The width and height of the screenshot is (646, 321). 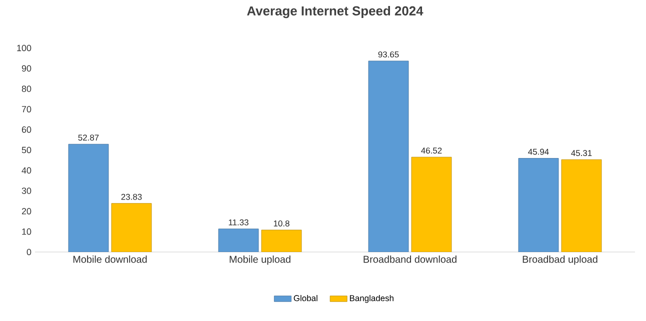 What do you see at coordinates (581, 153) in the screenshot?
I see `data-label: 45.31` at bounding box center [581, 153].